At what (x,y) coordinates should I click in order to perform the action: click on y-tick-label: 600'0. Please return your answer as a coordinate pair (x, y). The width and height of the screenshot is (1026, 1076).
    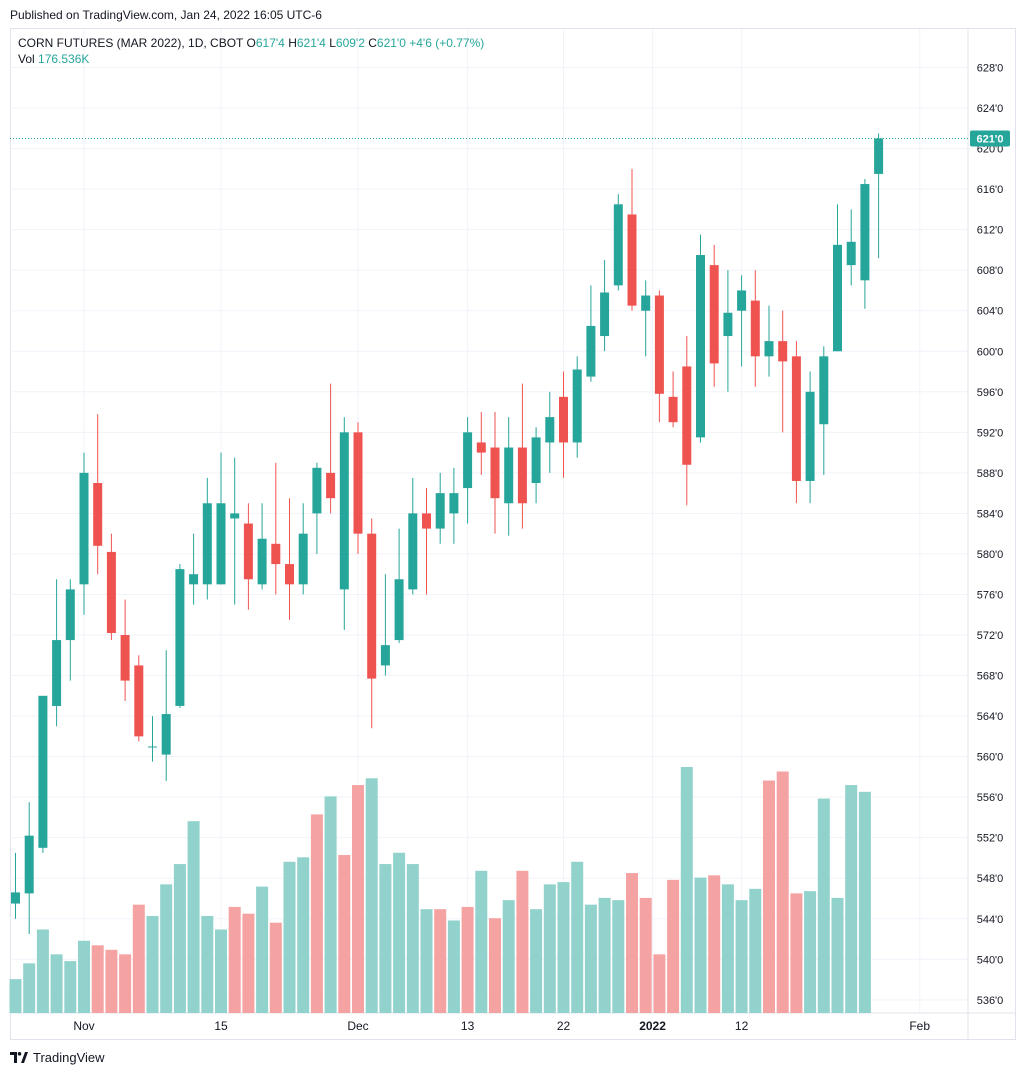
    Looking at the image, I should click on (990, 352).